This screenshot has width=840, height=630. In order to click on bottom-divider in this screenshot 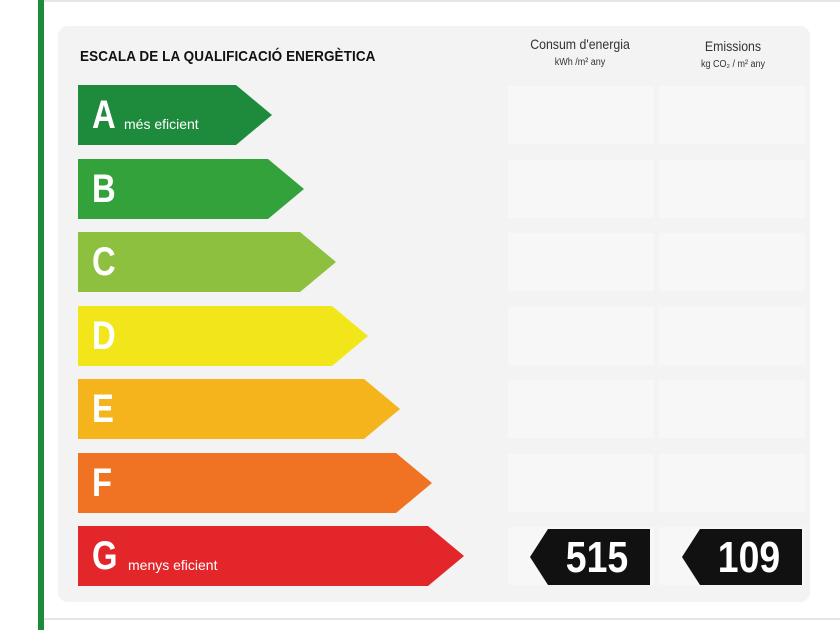, I will do `click(442, 619)`.